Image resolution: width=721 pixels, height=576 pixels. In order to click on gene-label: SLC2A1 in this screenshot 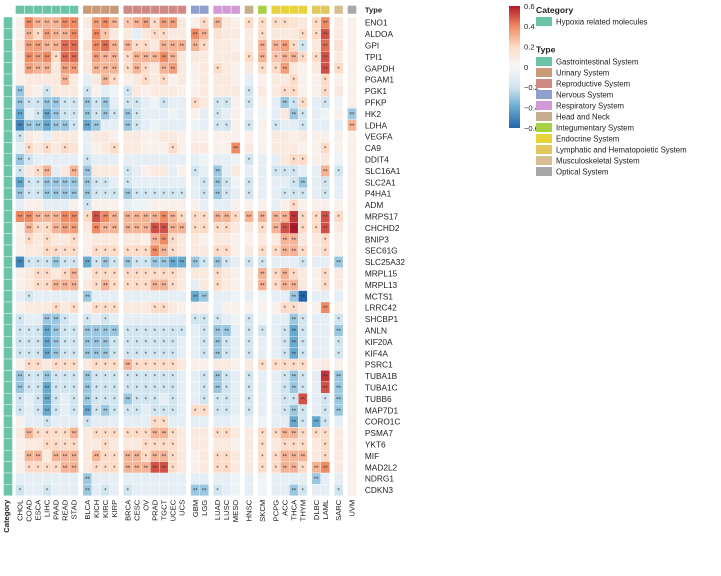, I will do `click(380, 182)`.